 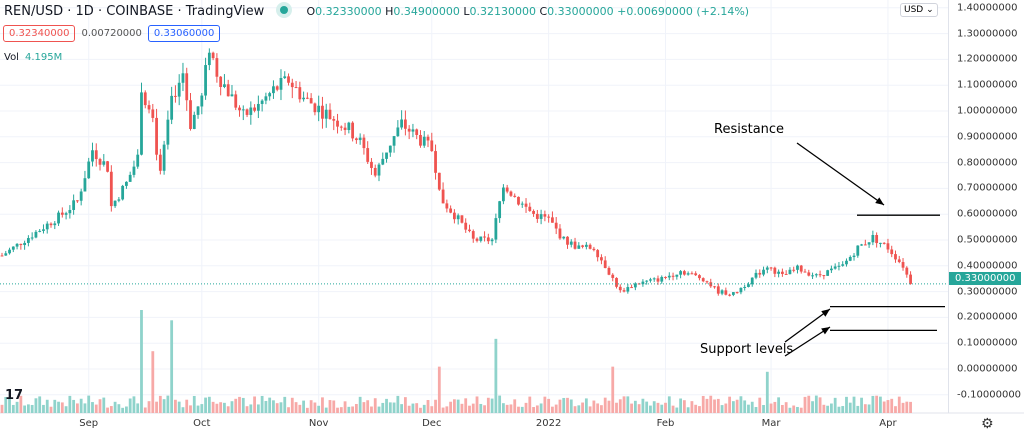 I want to click on price-tick-label: 0.30000000, so click(x=987, y=292).